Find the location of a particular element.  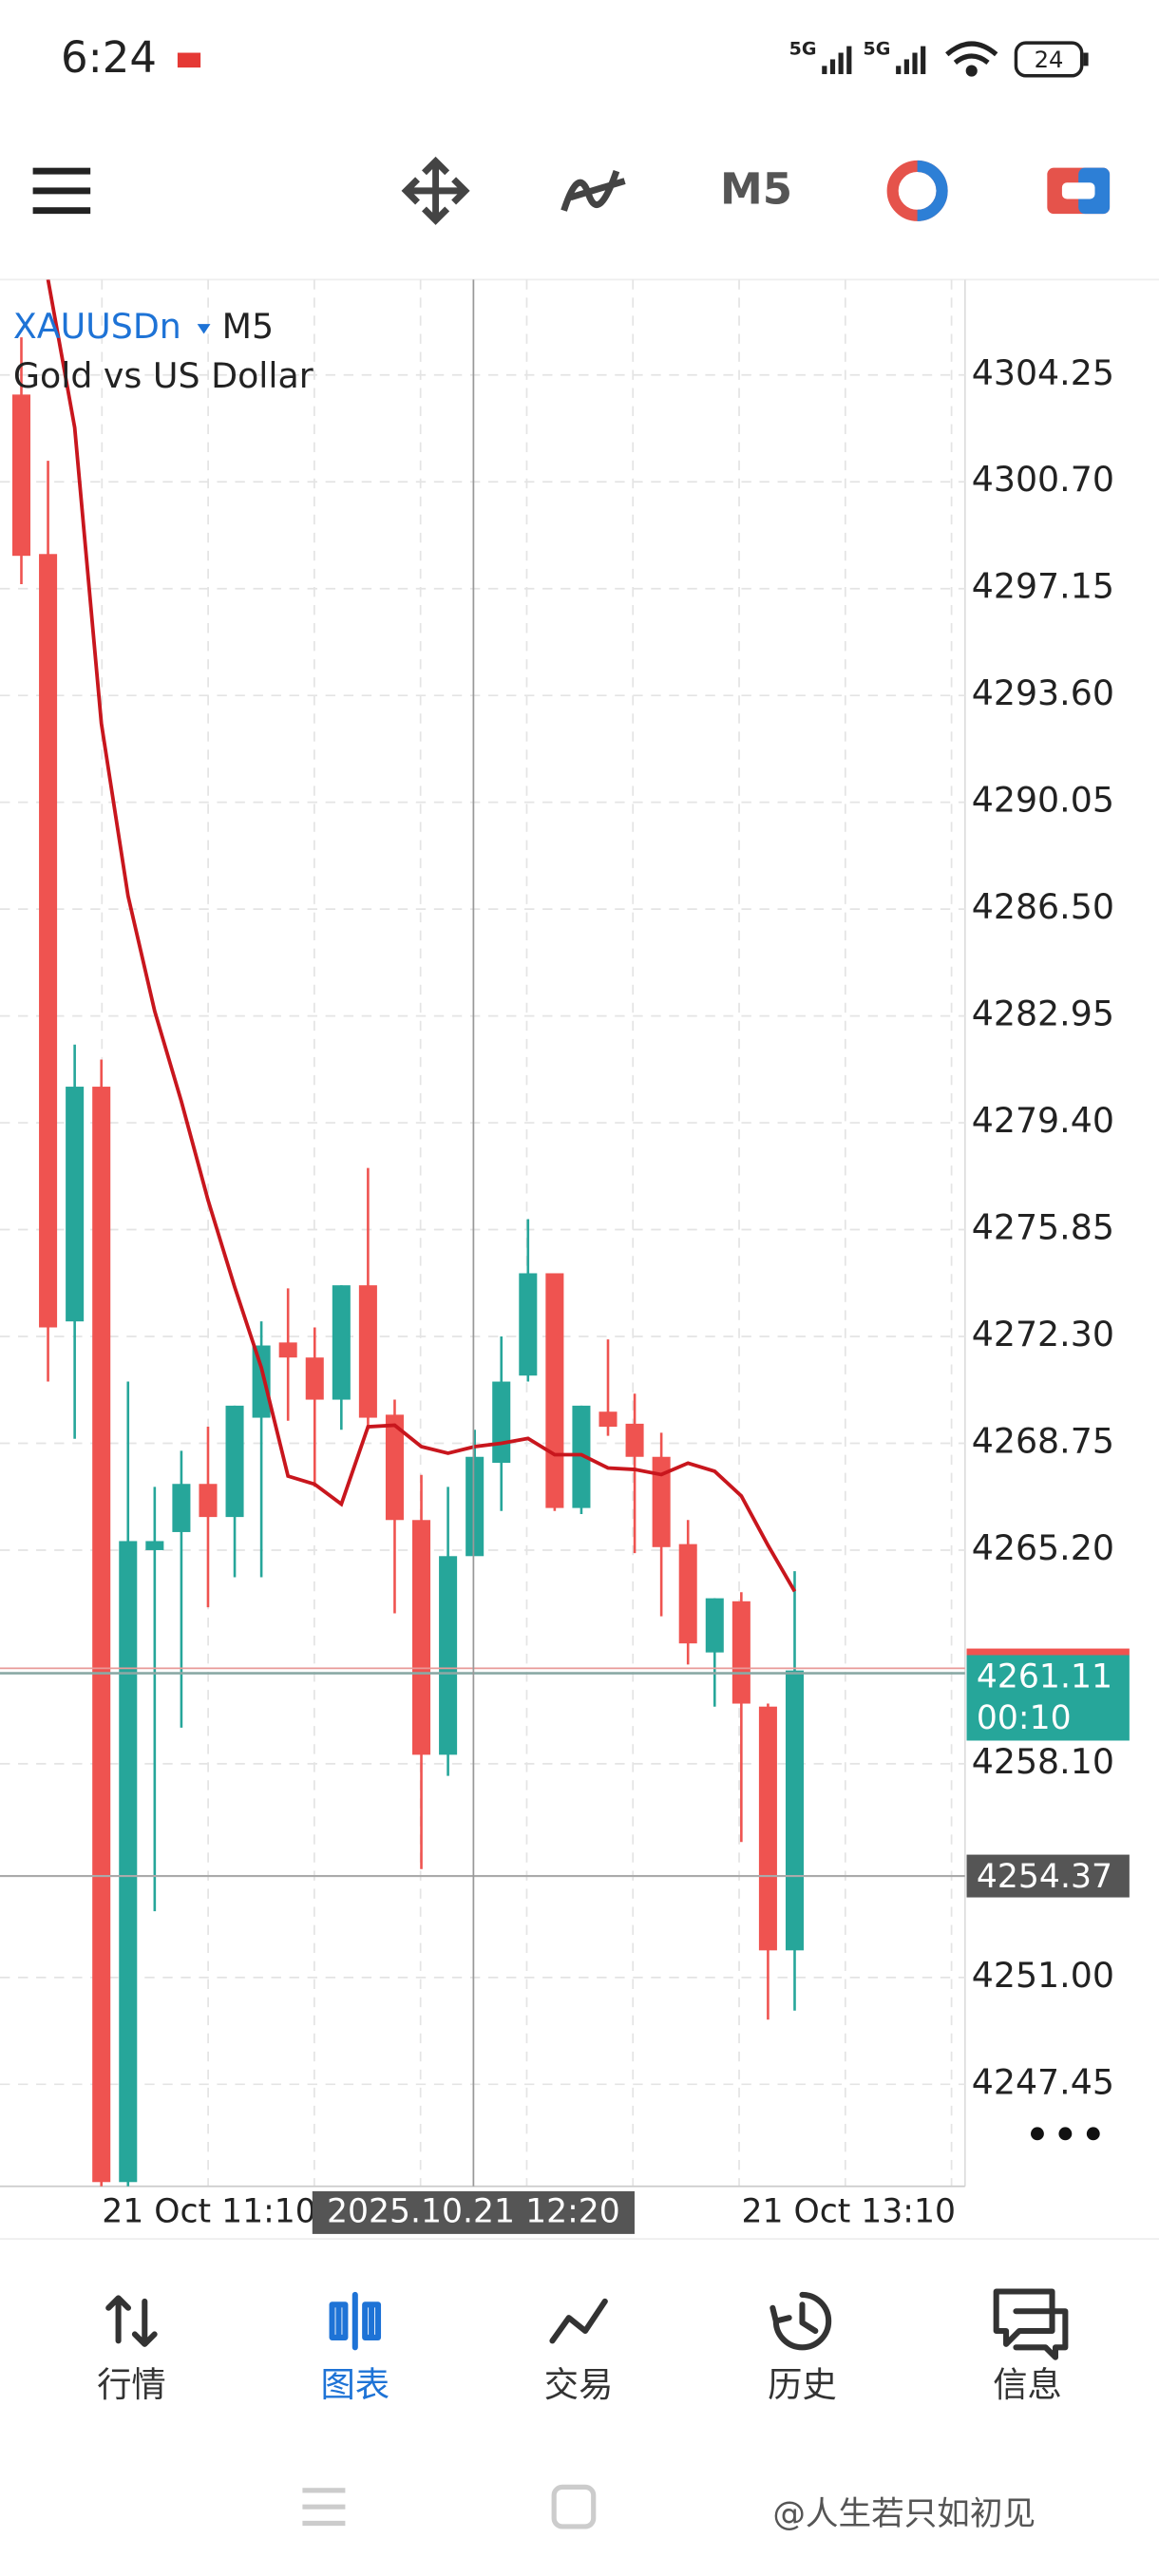

x-tick-label: 21 Oct 11:10 is located at coordinates (209, 2211).